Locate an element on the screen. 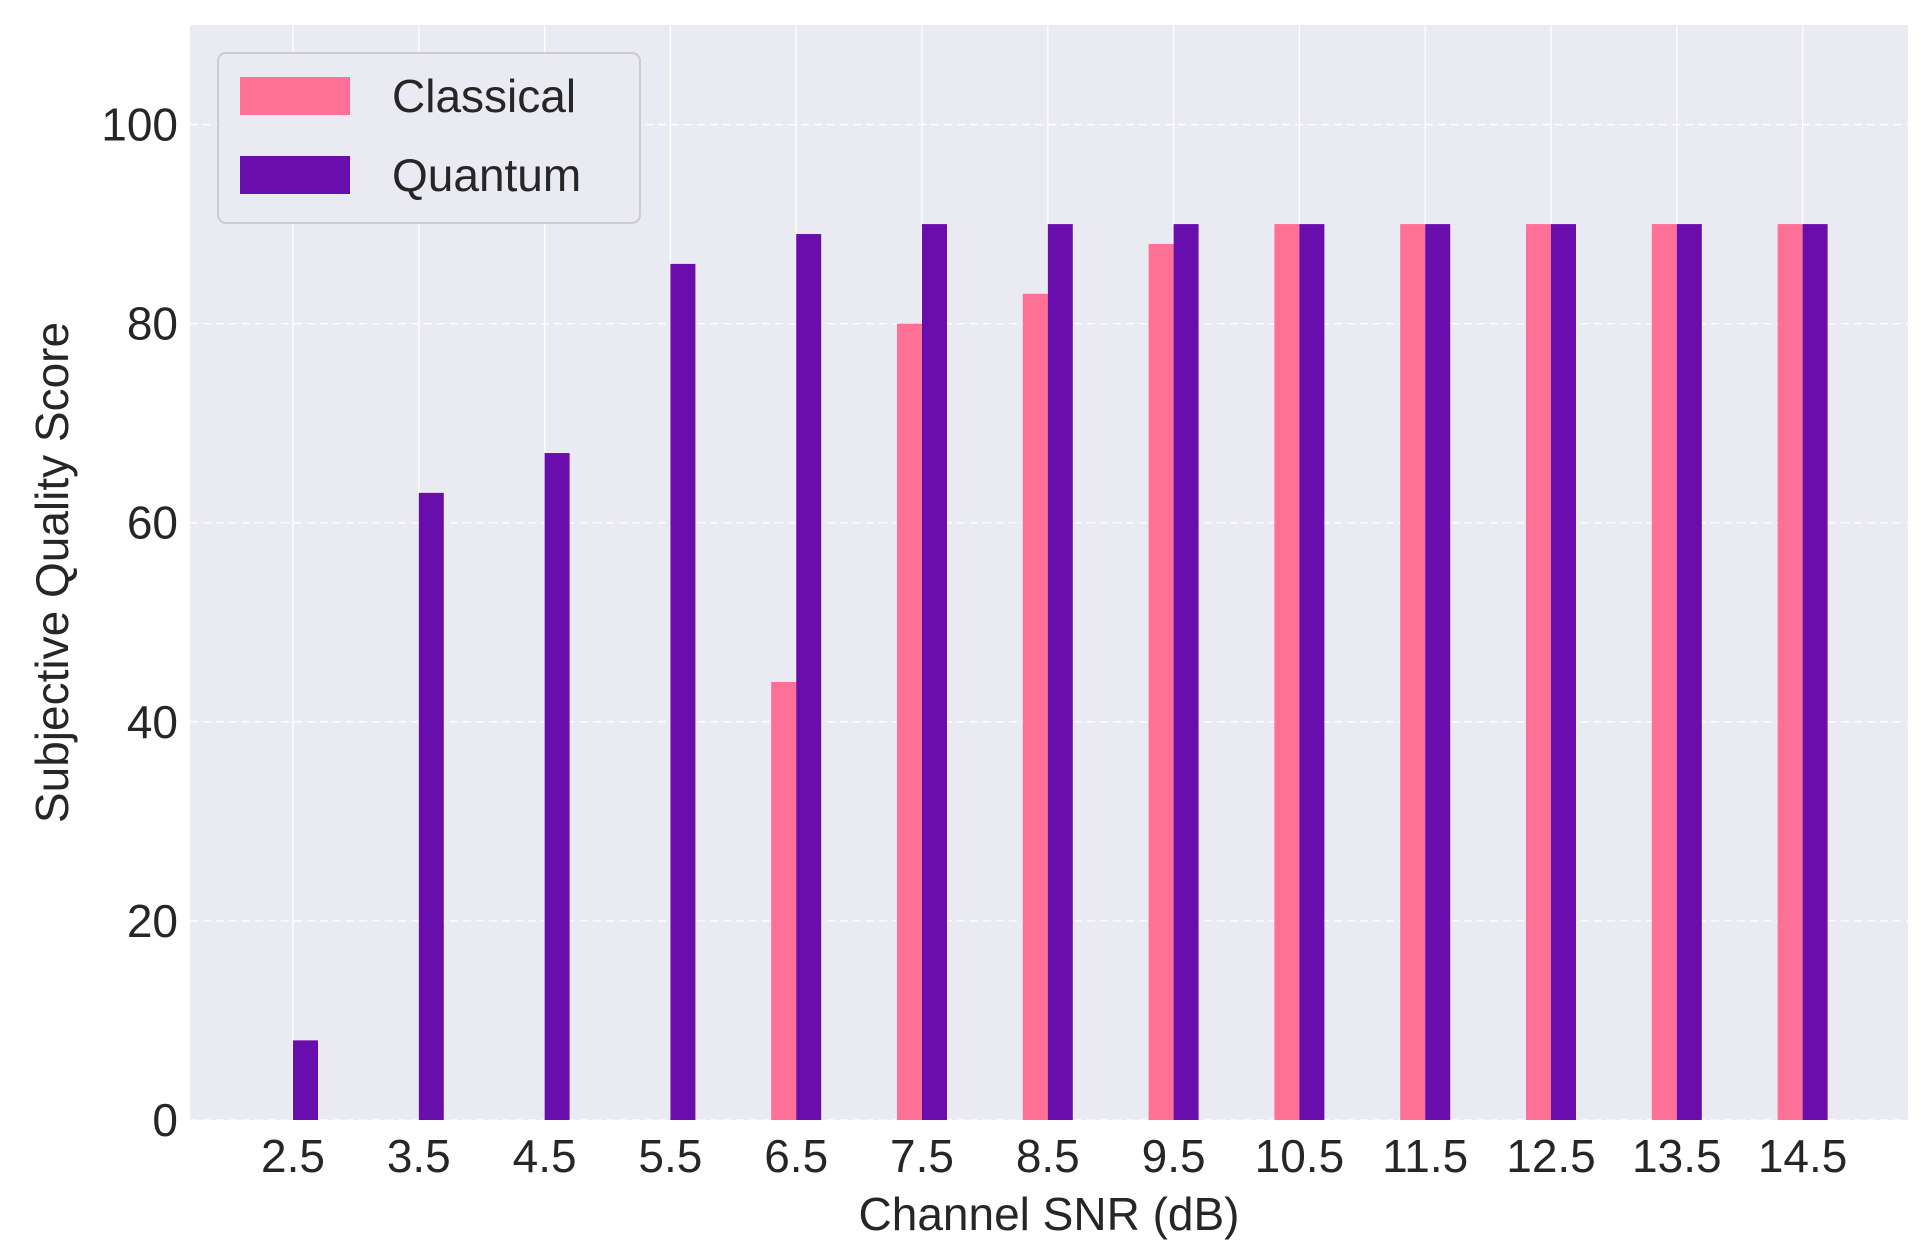 This screenshot has height=1255, width=1924. x-tick-label: 11.5 is located at coordinates (1425, 1156).